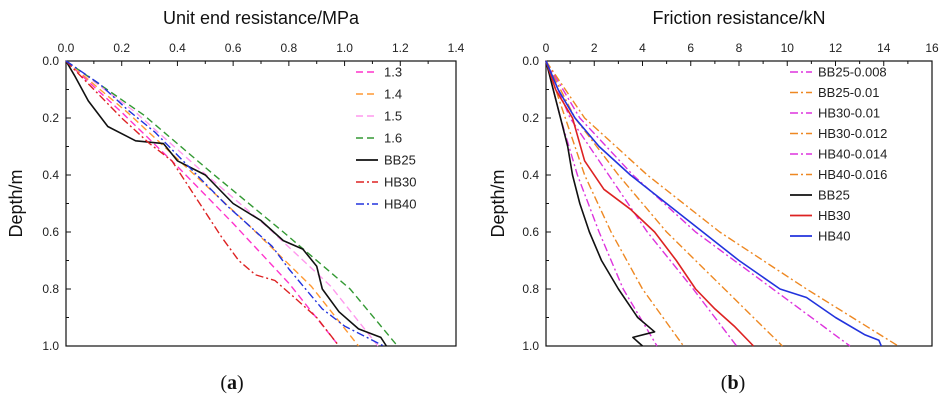  What do you see at coordinates (594, 48) in the screenshot?
I see `x-tick-label: 2` at bounding box center [594, 48].